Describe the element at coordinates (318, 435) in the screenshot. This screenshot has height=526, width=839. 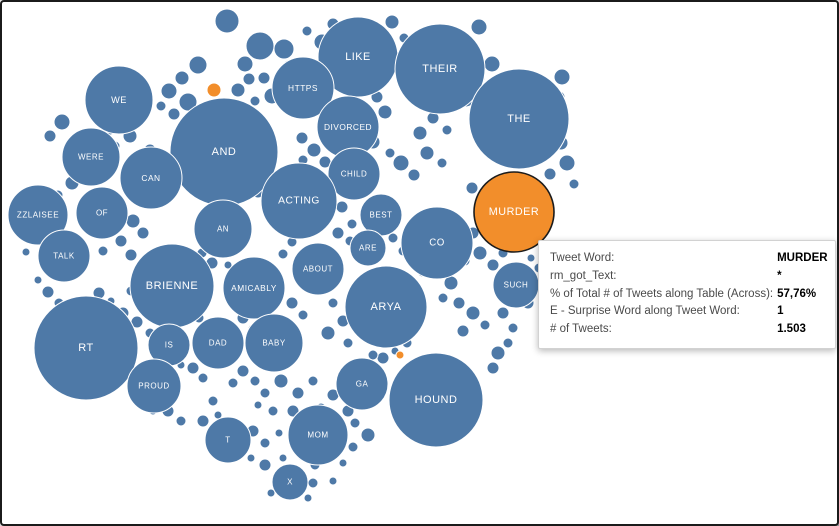
I see `bubble-mom` at that location.